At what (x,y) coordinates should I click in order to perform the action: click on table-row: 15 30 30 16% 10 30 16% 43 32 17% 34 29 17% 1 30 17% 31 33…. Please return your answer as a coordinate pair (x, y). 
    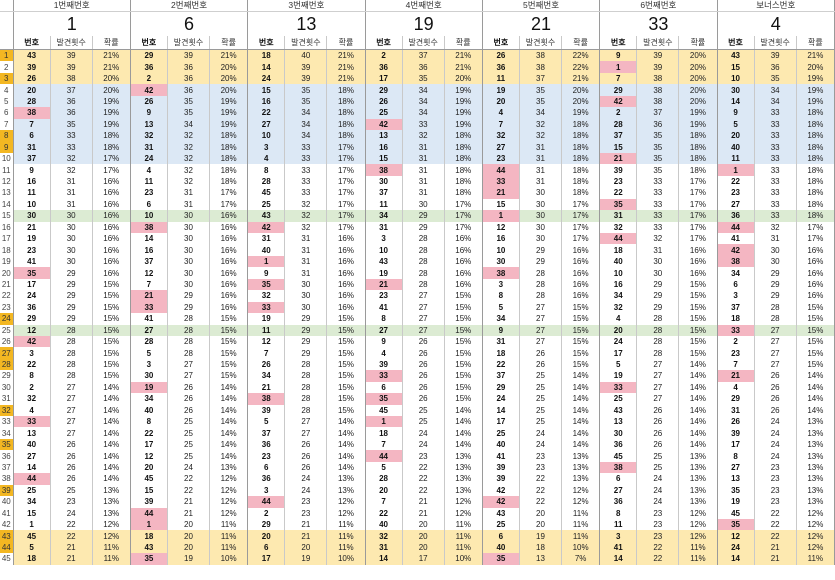
    Looking at the image, I should click on (417, 216).